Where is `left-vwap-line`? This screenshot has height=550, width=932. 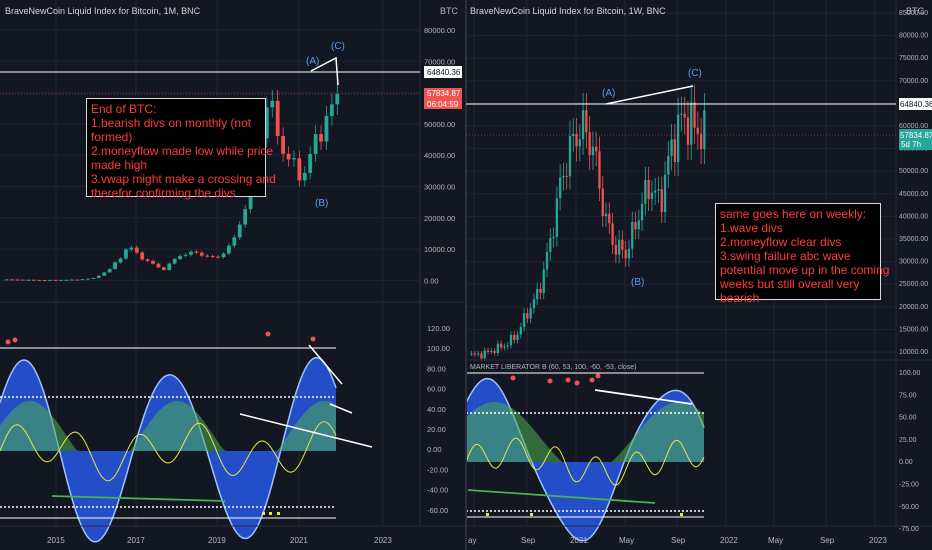 left-vwap-line is located at coordinates (168, 451).